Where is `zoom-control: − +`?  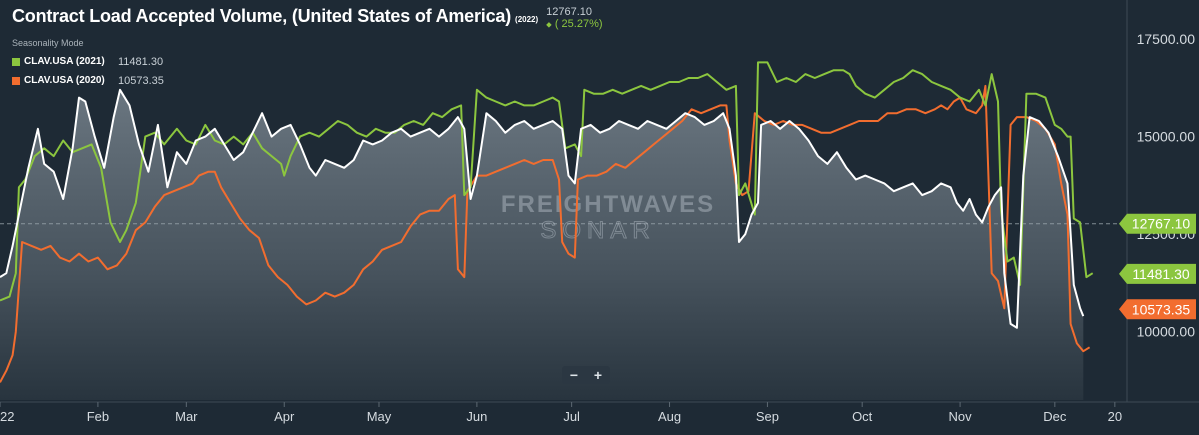 zoom-control: − + is located at coordinates (586, 375).